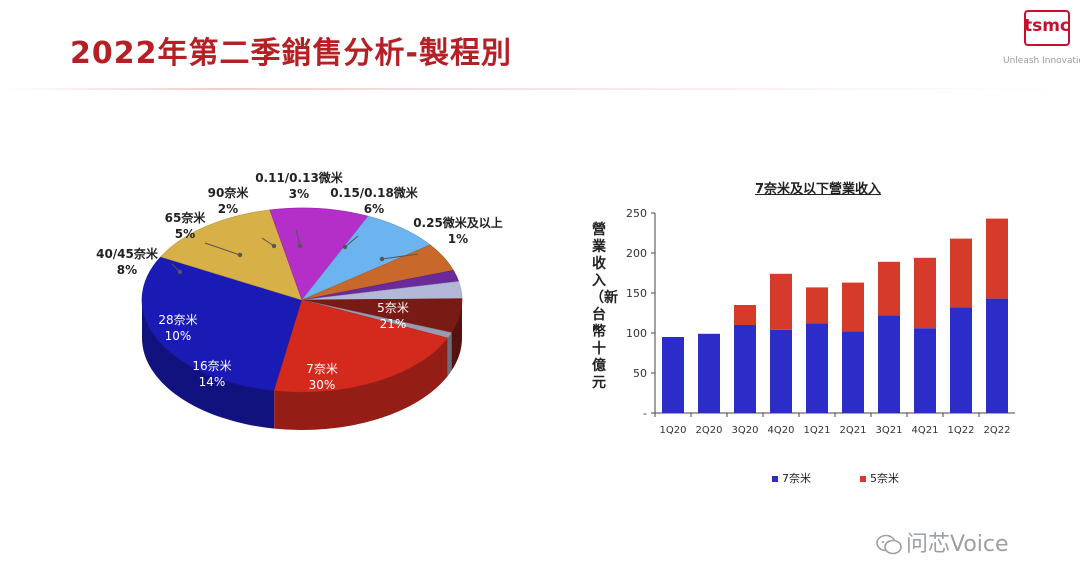  Describe the element at coordinates (185, 234) in the screenshot. I see `pie-label-value: 5%` at that location.